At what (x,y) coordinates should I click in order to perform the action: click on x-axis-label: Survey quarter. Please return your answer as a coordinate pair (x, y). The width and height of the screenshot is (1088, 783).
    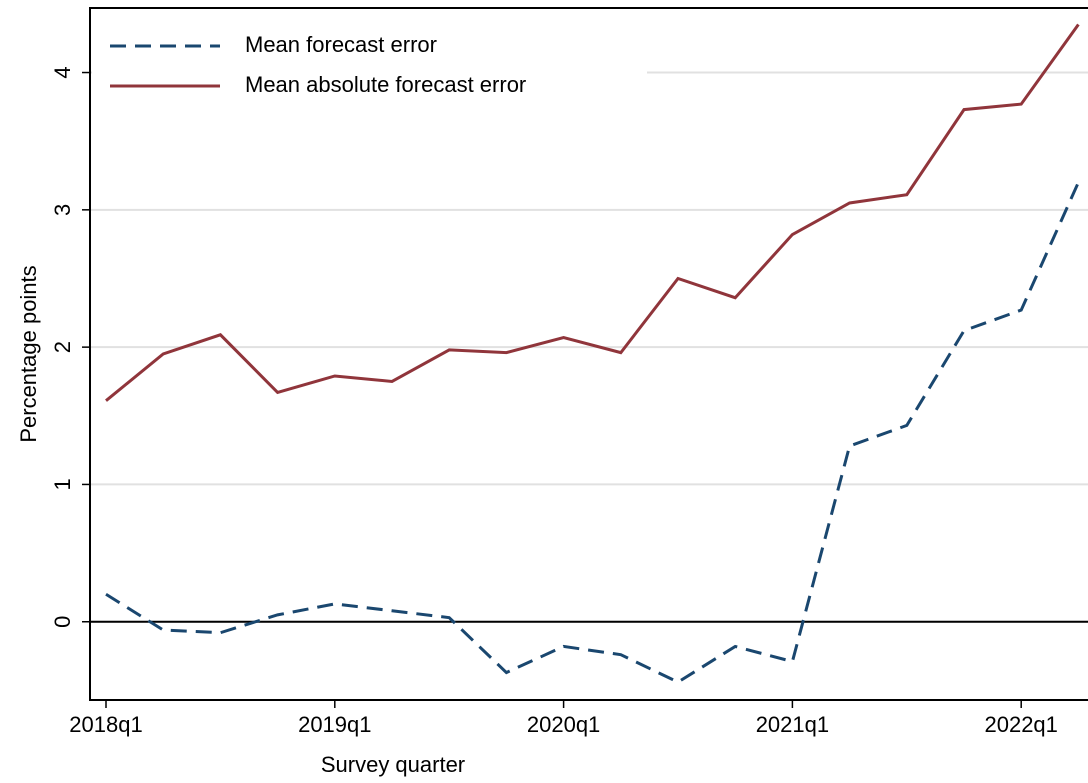
    Looking at the image, I should click on (393, 764).